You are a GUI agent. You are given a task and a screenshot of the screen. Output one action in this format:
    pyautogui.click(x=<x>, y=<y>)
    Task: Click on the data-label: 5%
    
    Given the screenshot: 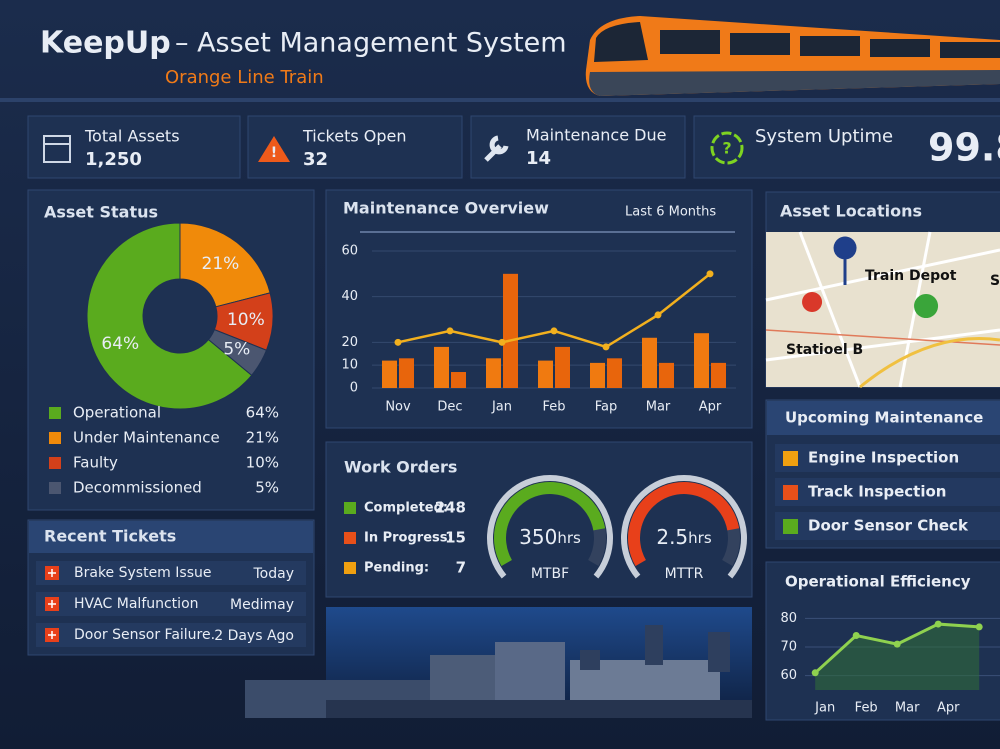 What is the action you would take?
    pyautogui.click(x=236, y=350)
    